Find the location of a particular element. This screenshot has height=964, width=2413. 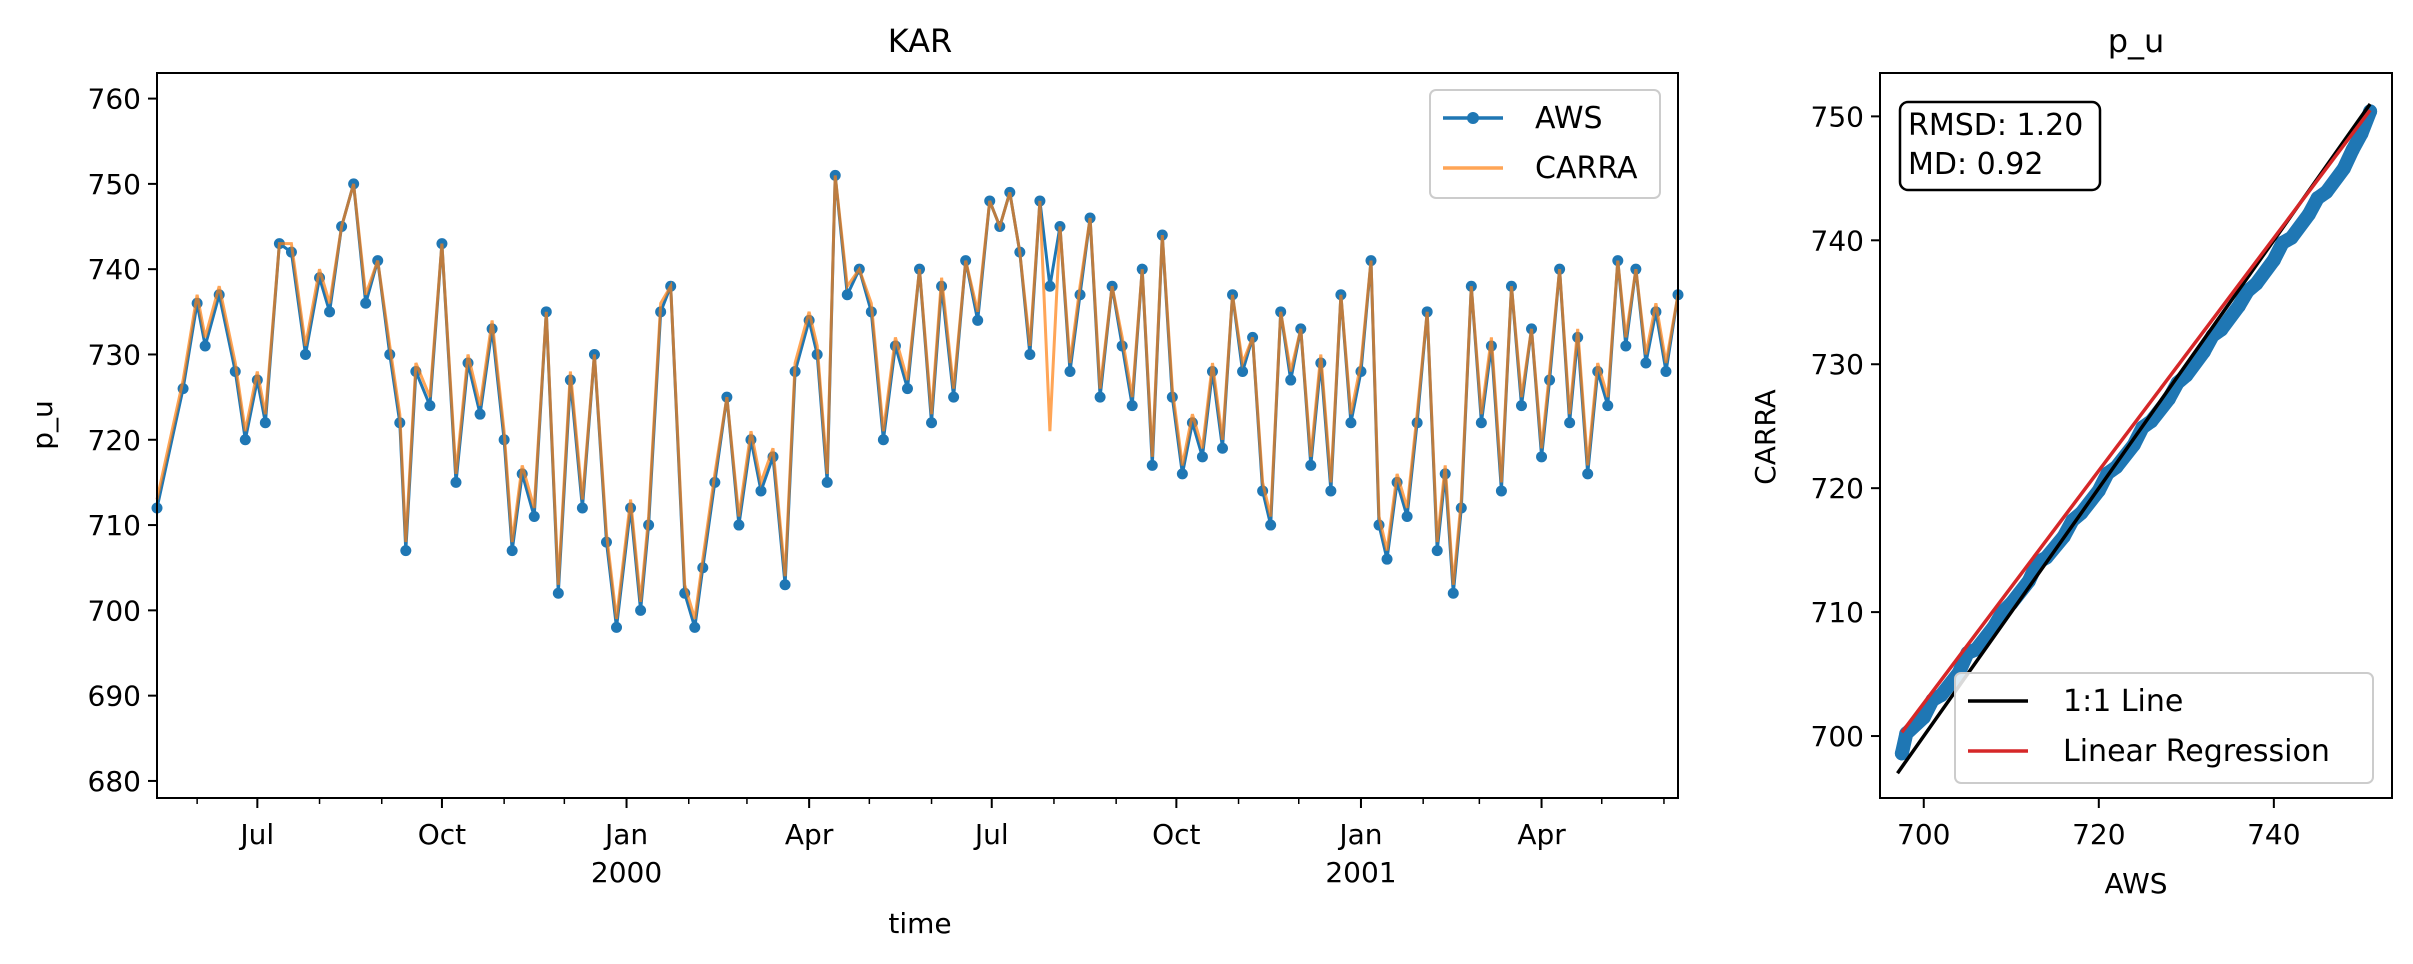

scatter-x-ticks: 700 720 740 is located at coordinates (2099, 824).